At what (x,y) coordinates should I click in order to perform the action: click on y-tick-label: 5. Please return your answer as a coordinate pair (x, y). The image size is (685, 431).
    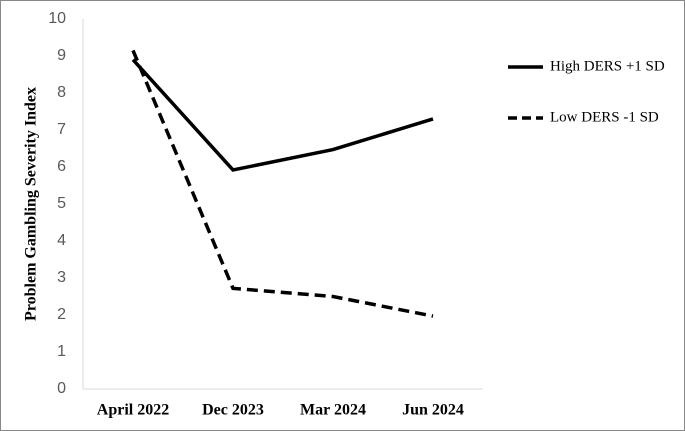
    Looking at the image, I should click on (61, 203).